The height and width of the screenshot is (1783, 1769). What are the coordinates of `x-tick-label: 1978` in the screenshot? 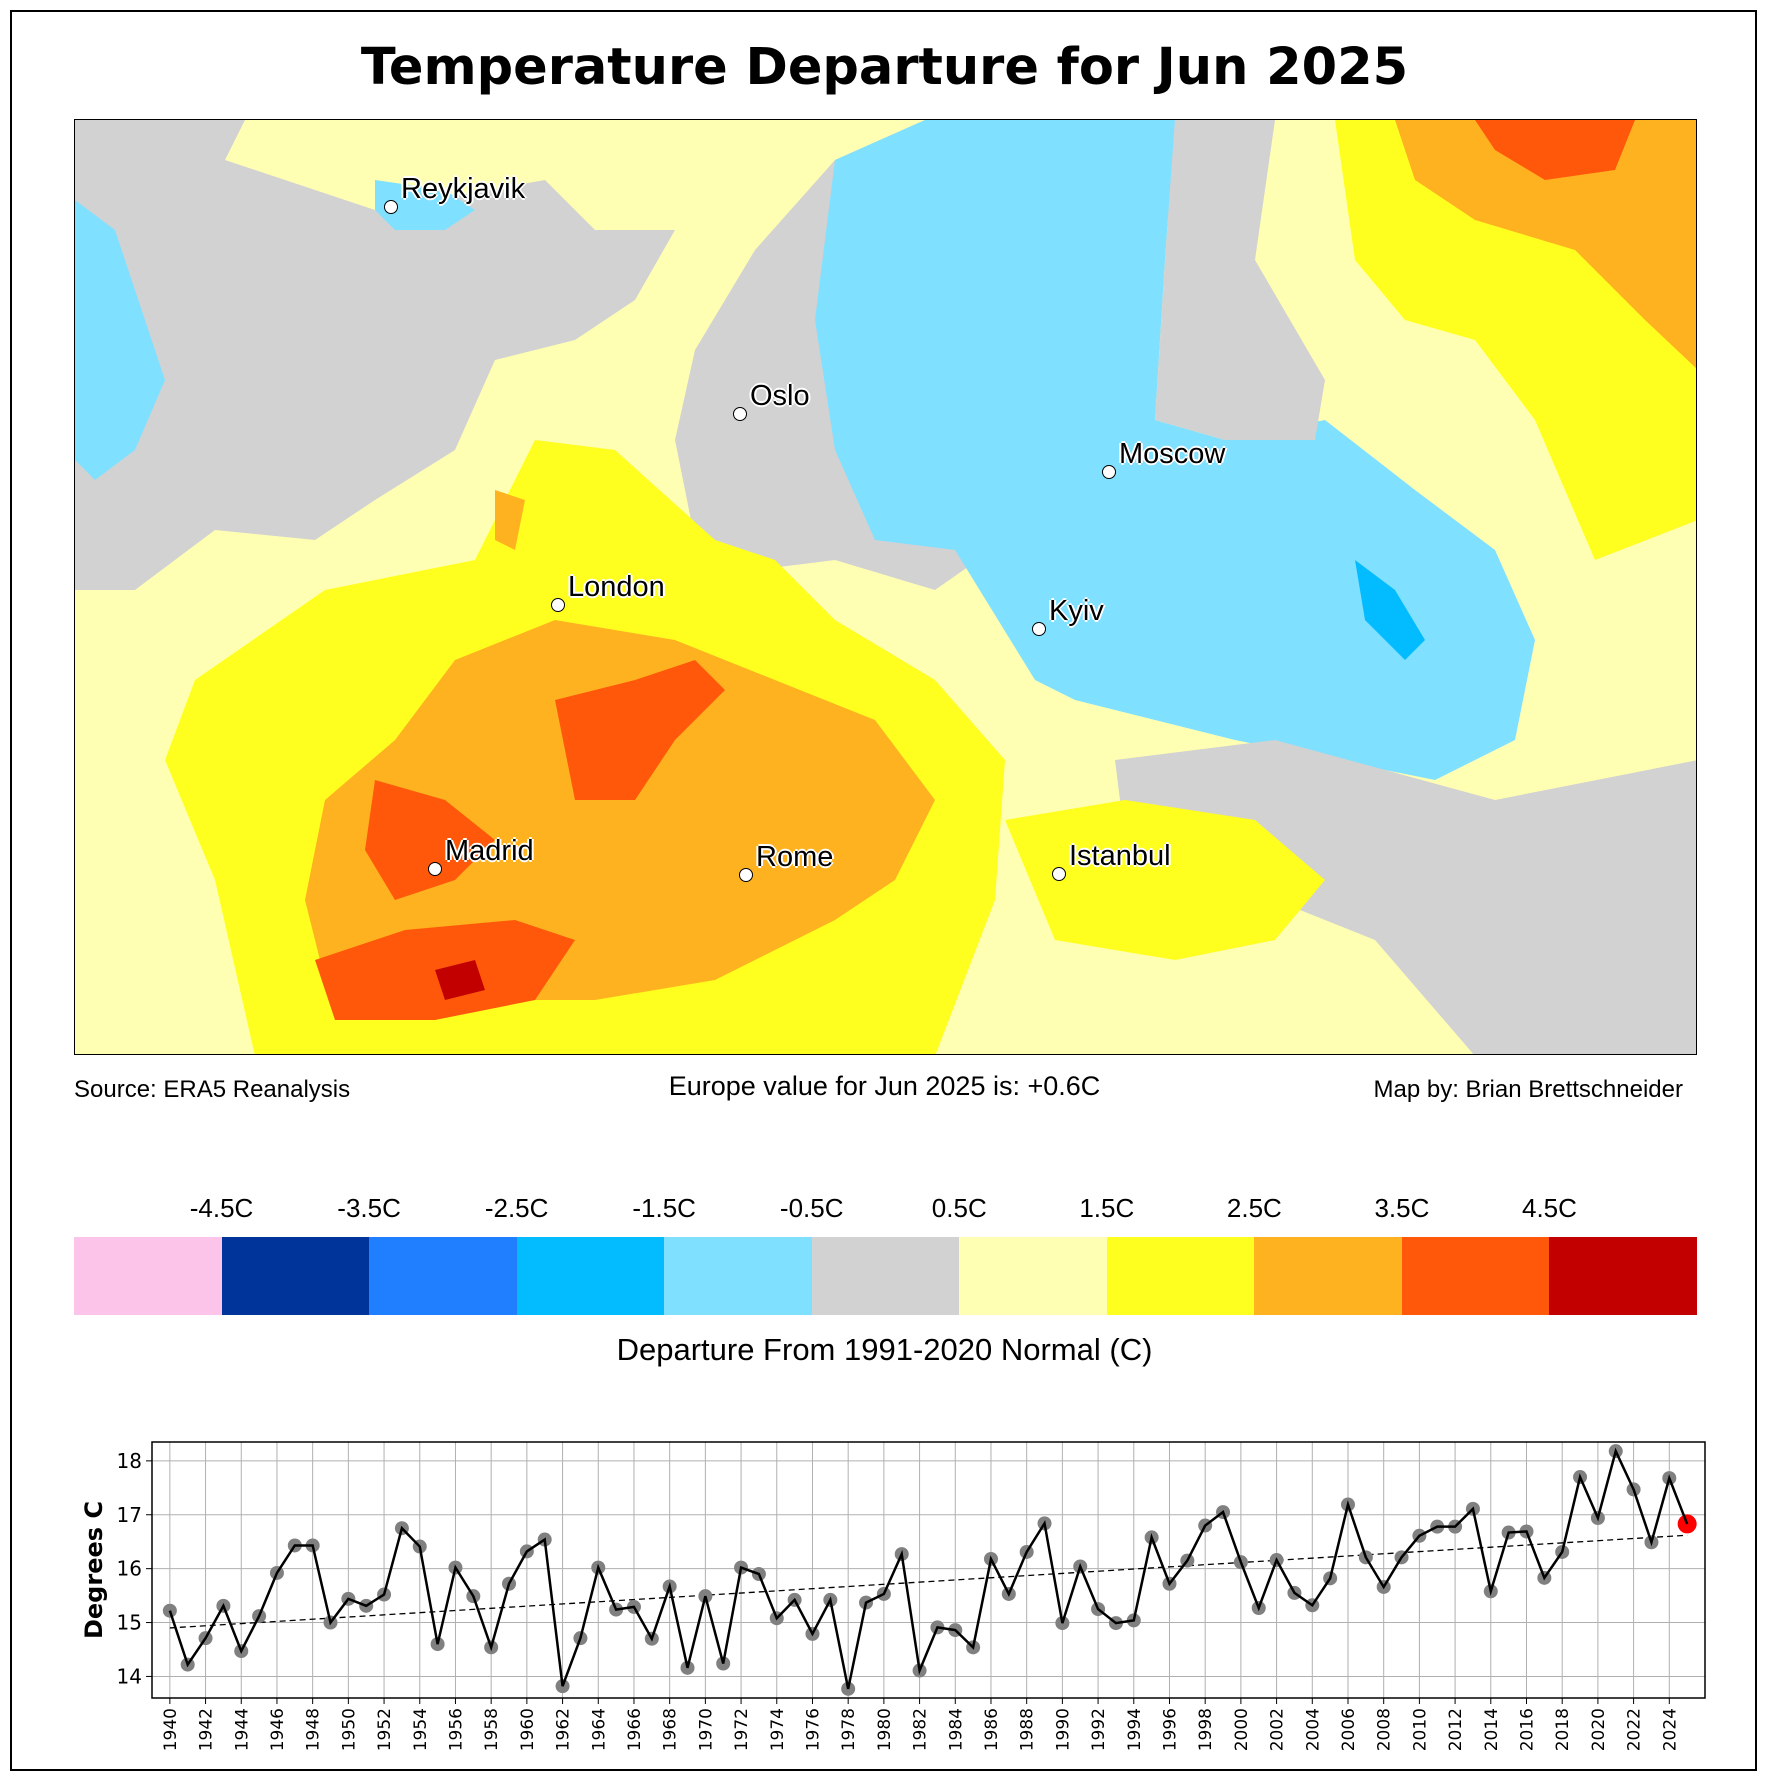 It's located at (849, 1729).